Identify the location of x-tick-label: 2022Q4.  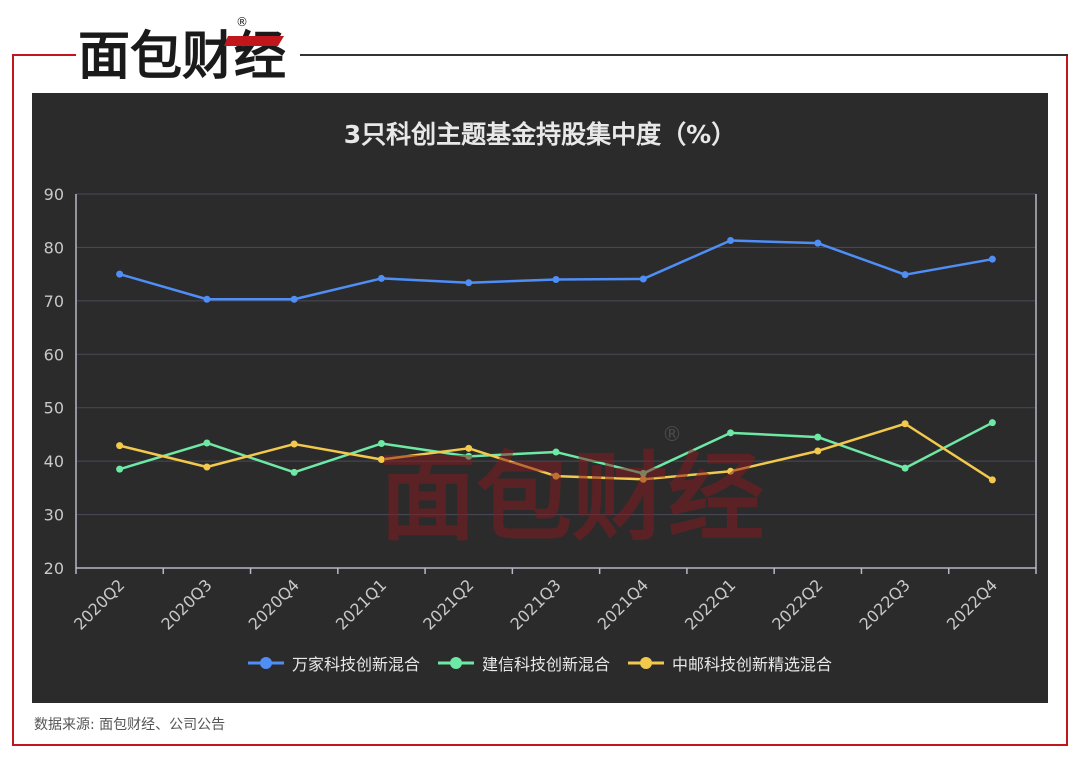
(972, 604).